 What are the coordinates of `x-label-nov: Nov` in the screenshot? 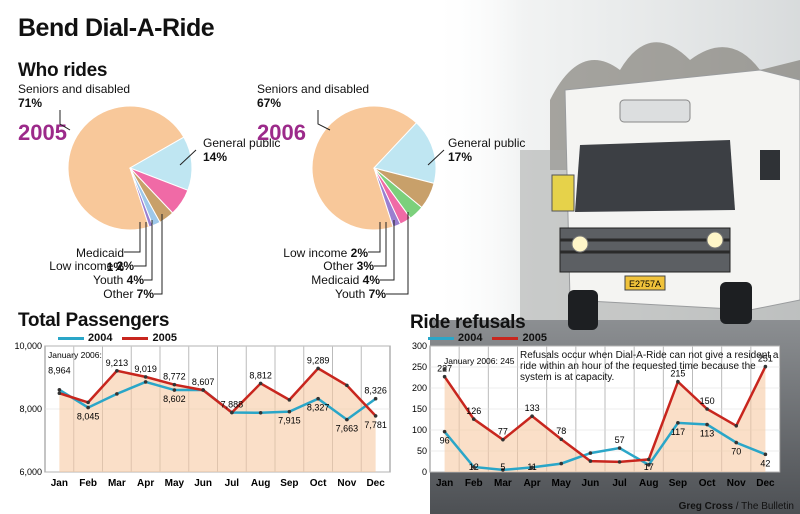 It's located at (346, 483).